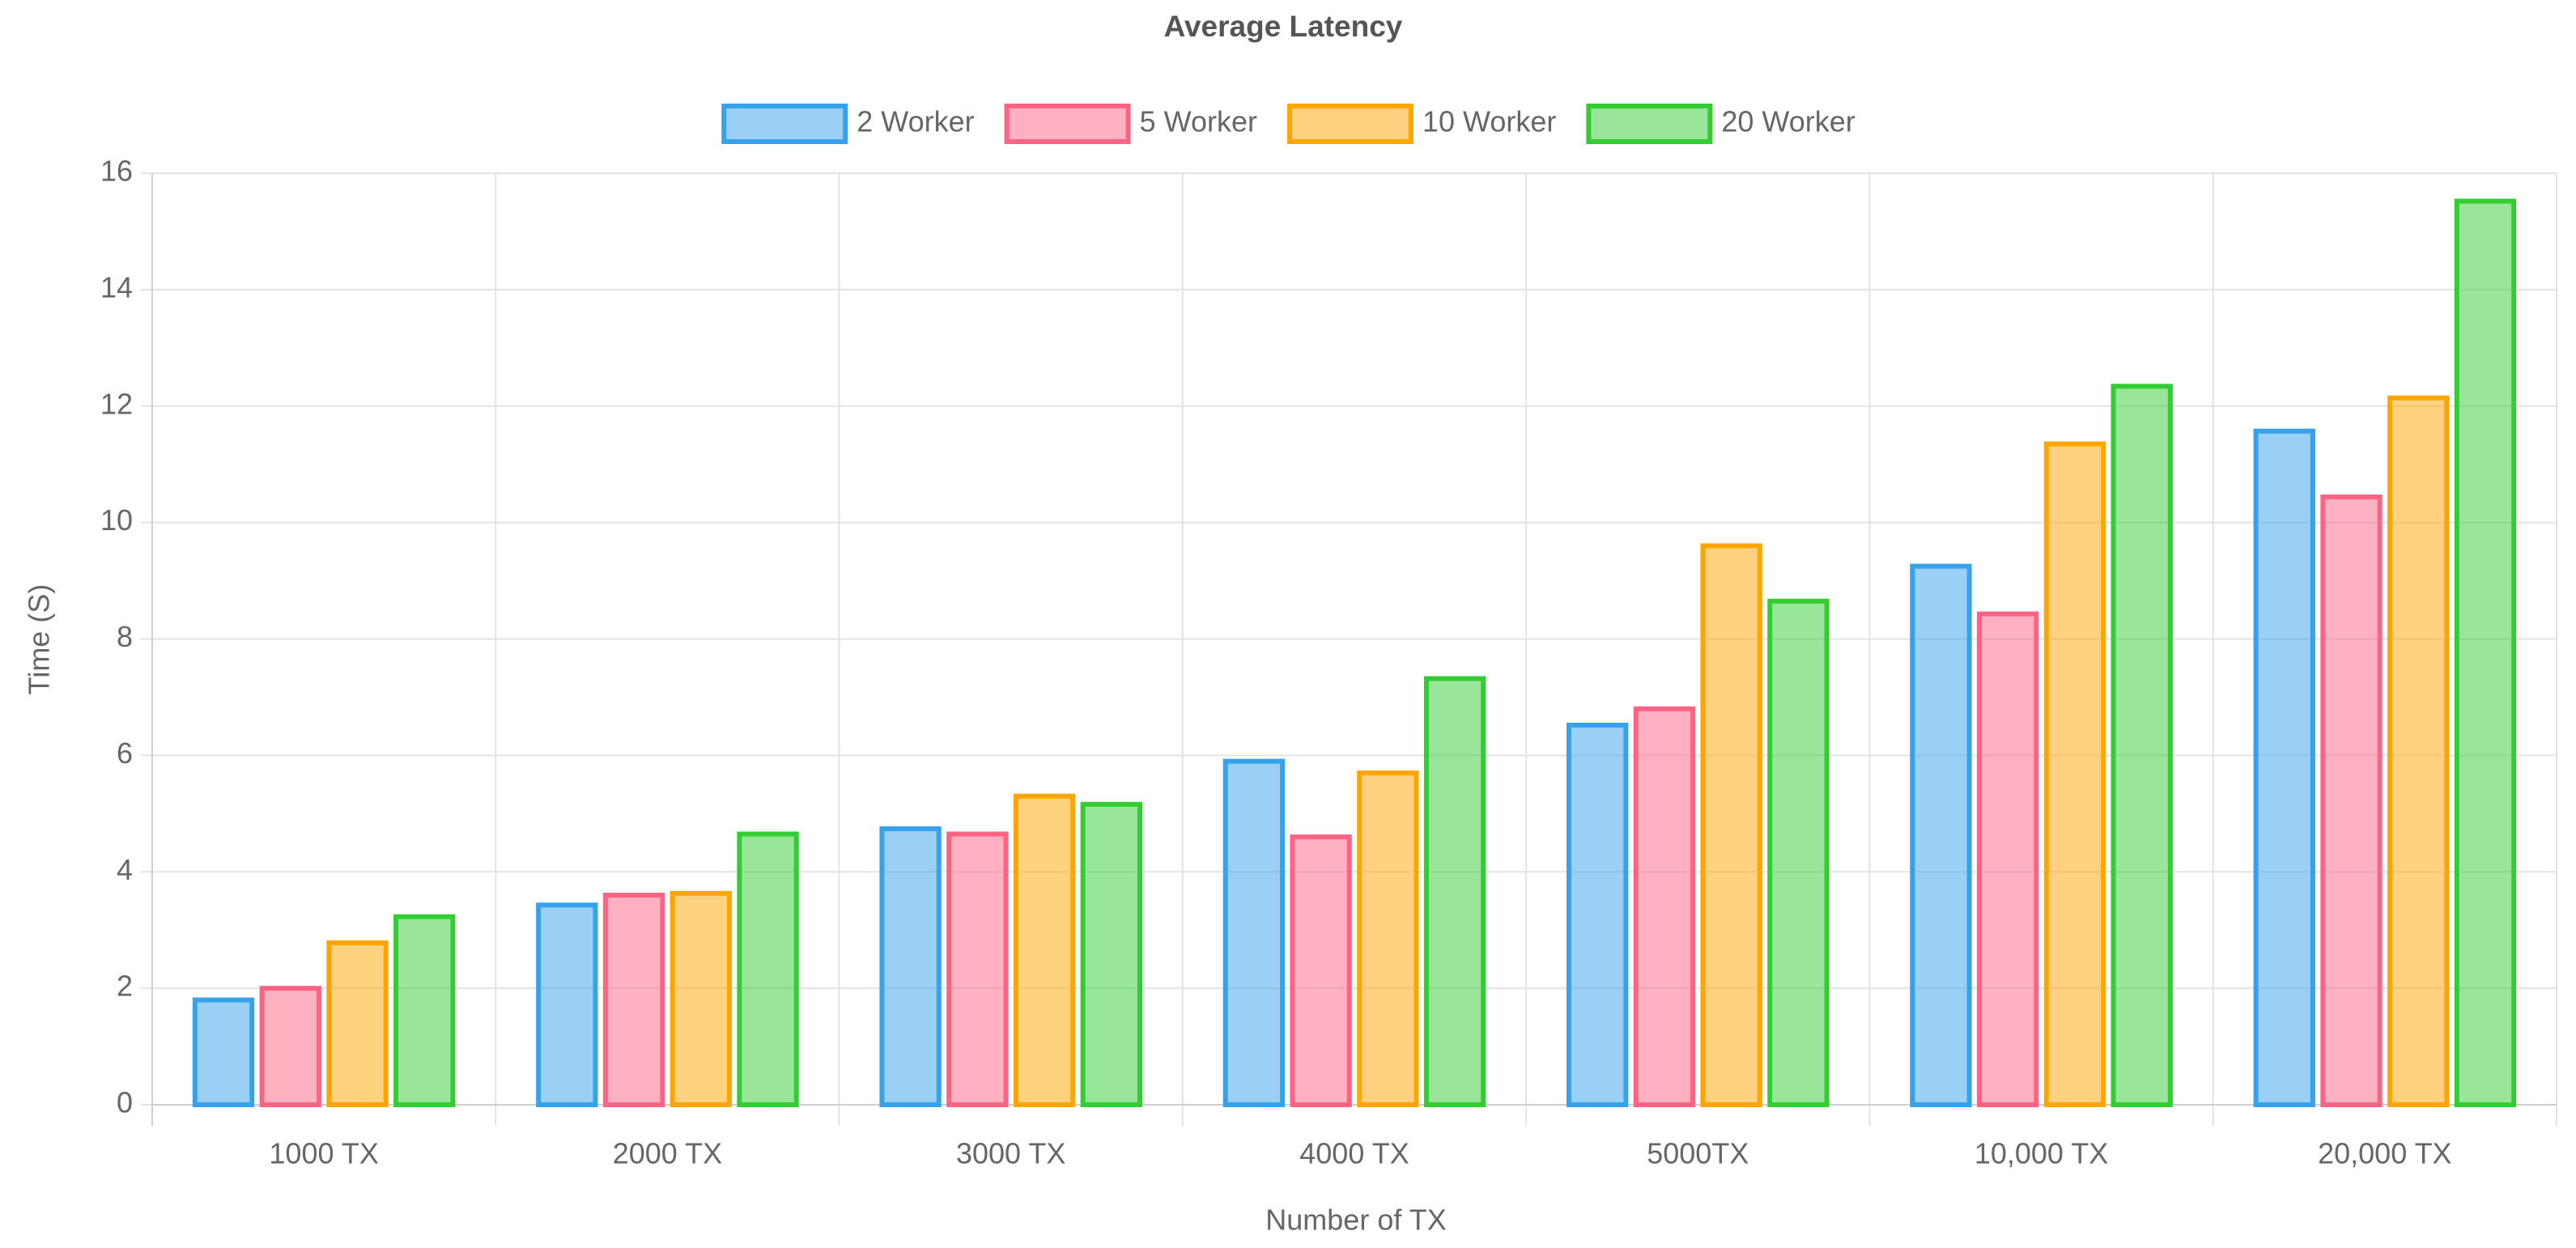  What do you see at coordinates (1489, 121) in the screenshot?
I see `legend-label: 10 Worker` at bounding box center [1489, 121].